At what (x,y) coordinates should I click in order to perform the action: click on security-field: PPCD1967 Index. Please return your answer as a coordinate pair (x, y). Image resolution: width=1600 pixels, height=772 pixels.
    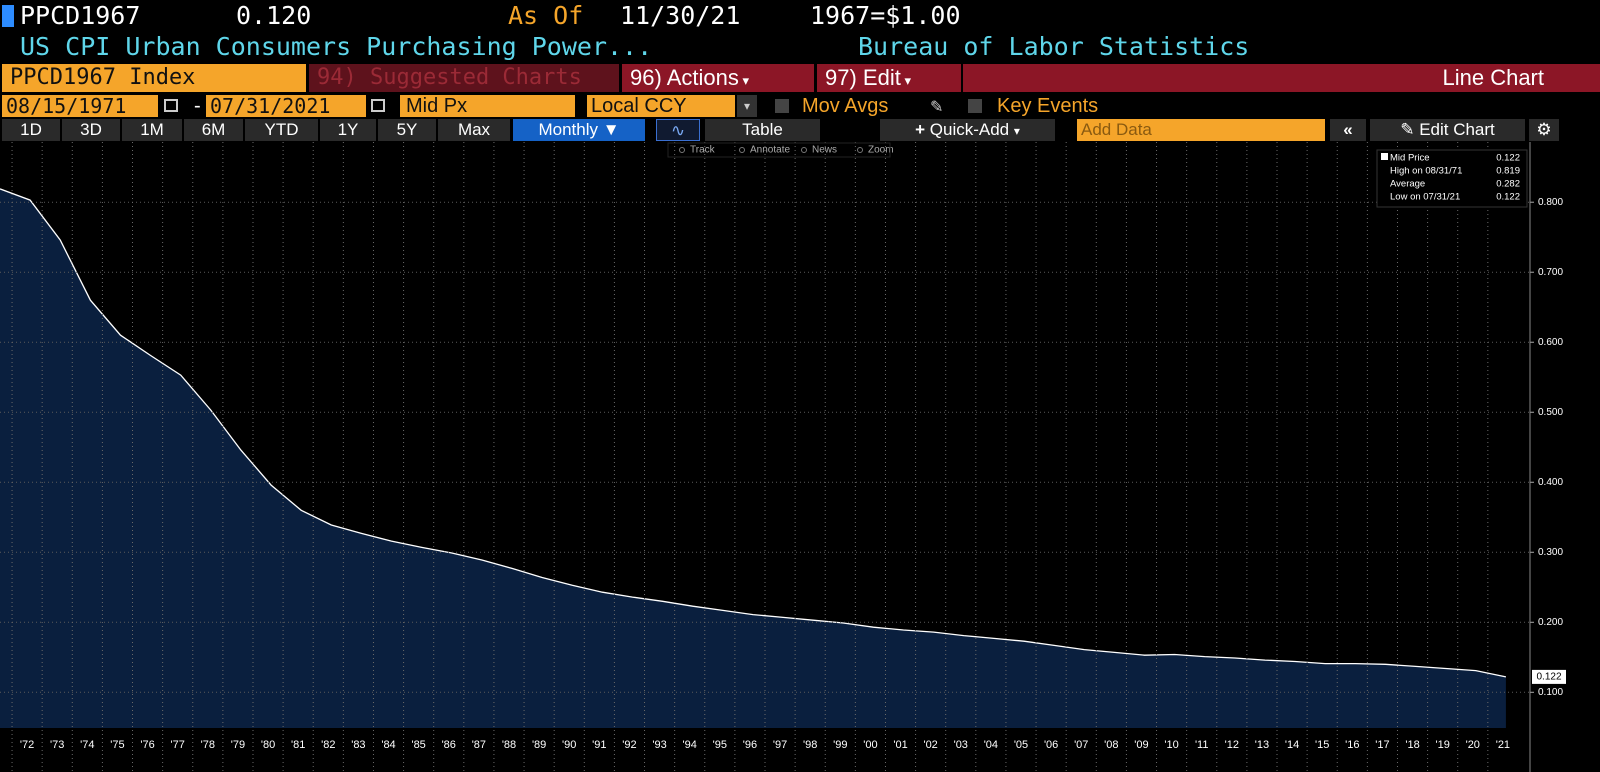
    Looking at the image, I should click on (154, 78).